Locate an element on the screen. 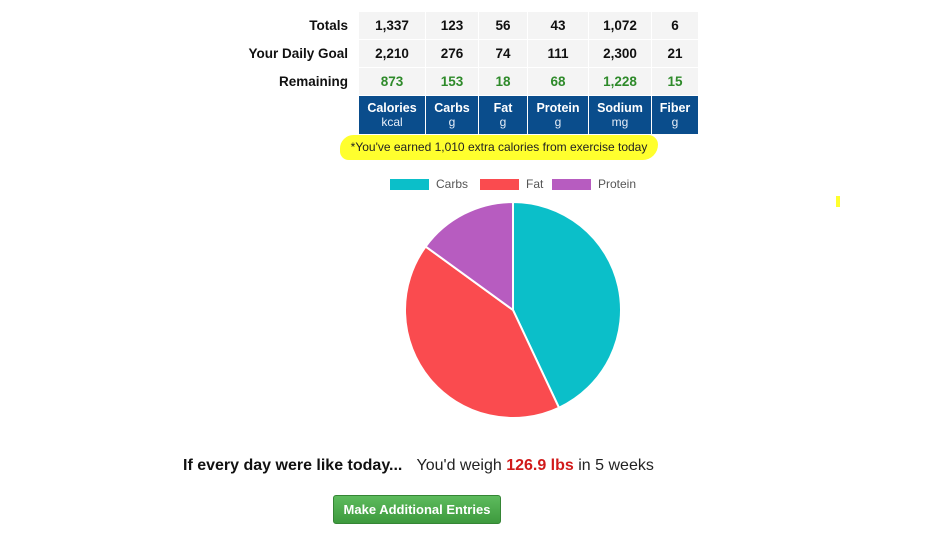 This screenshot has height=541, width=925. pie-slice-protein is located at coordinates (469, 256).